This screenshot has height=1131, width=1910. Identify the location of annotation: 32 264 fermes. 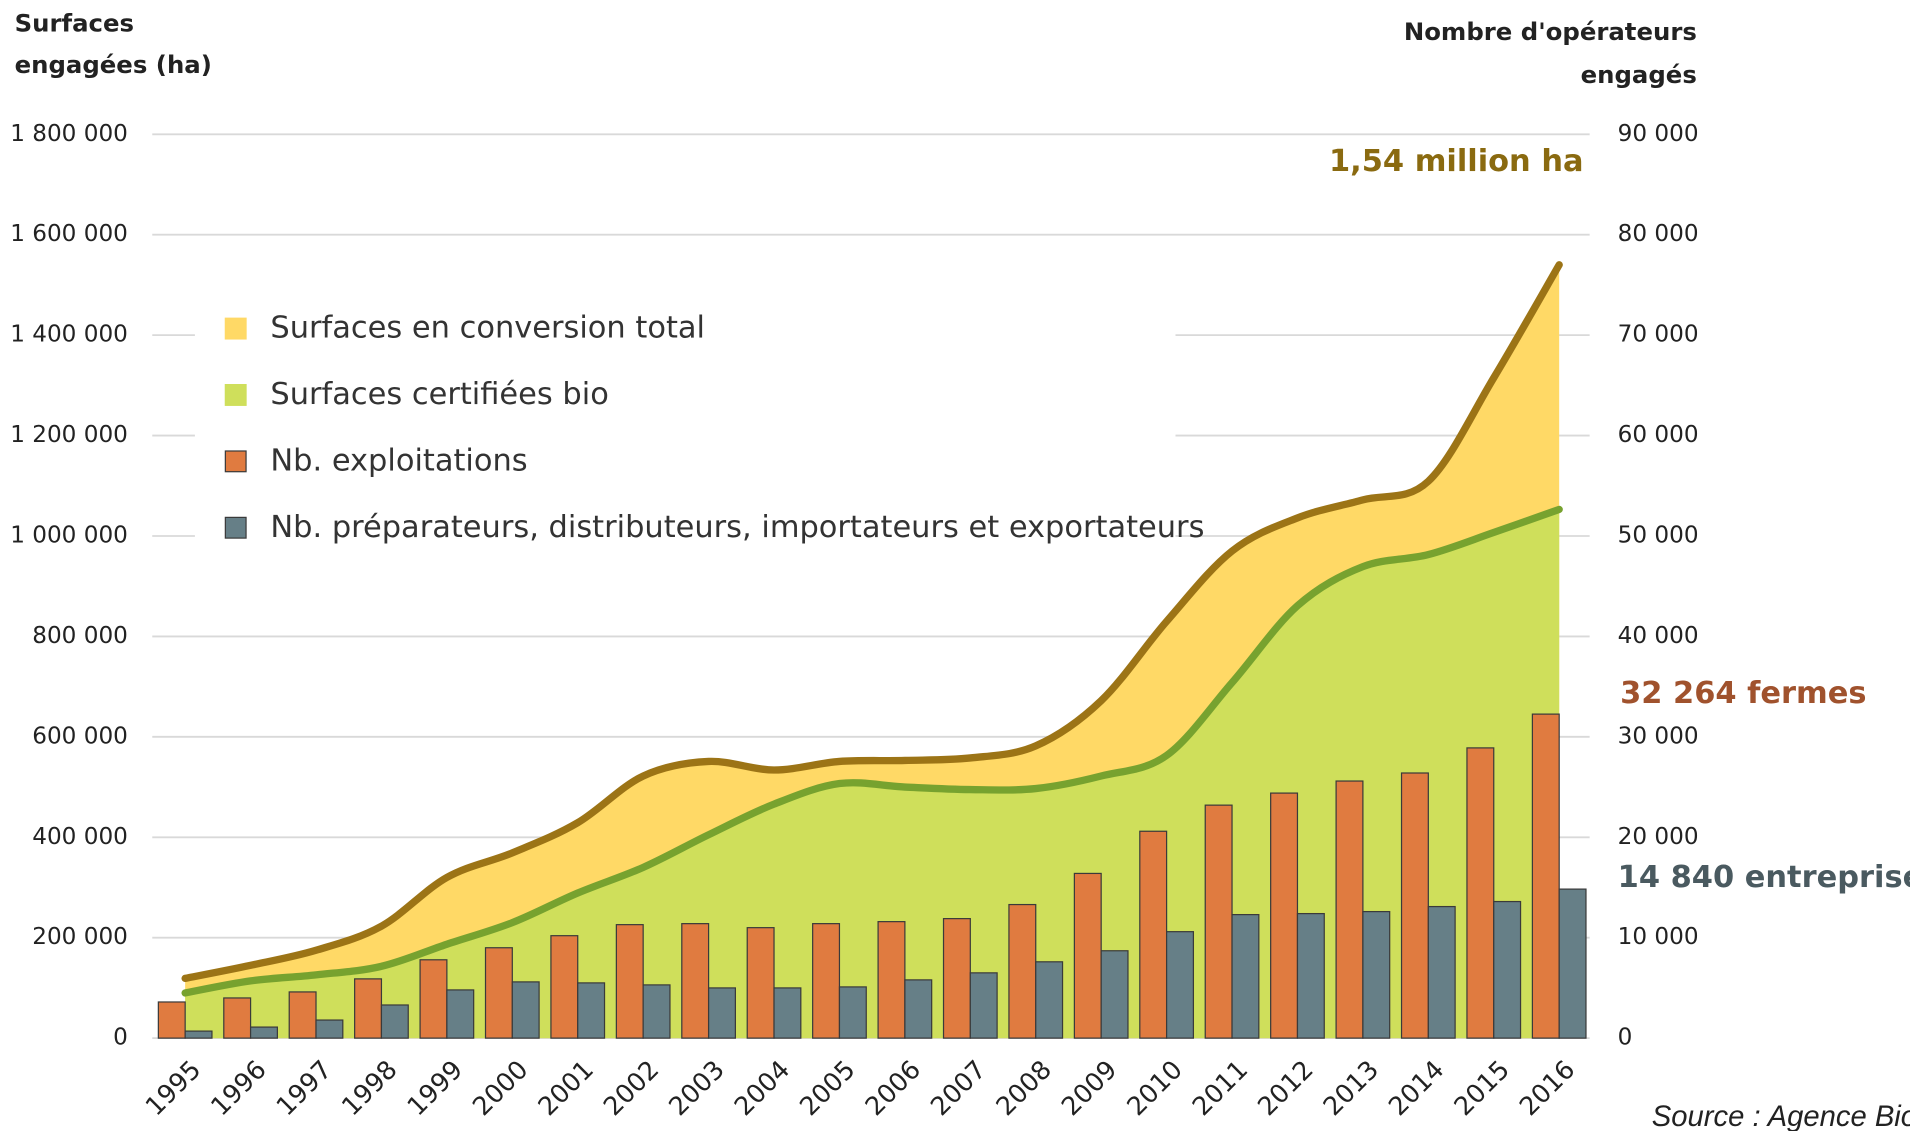
(1743, 693).